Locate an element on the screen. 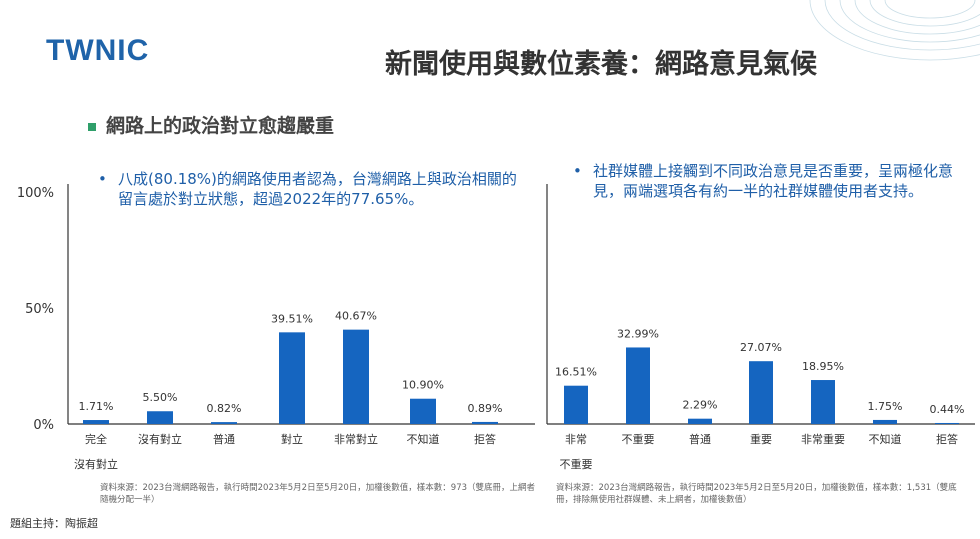  left-x-tick-label: 不知道 is located at coordinates (423, 439).